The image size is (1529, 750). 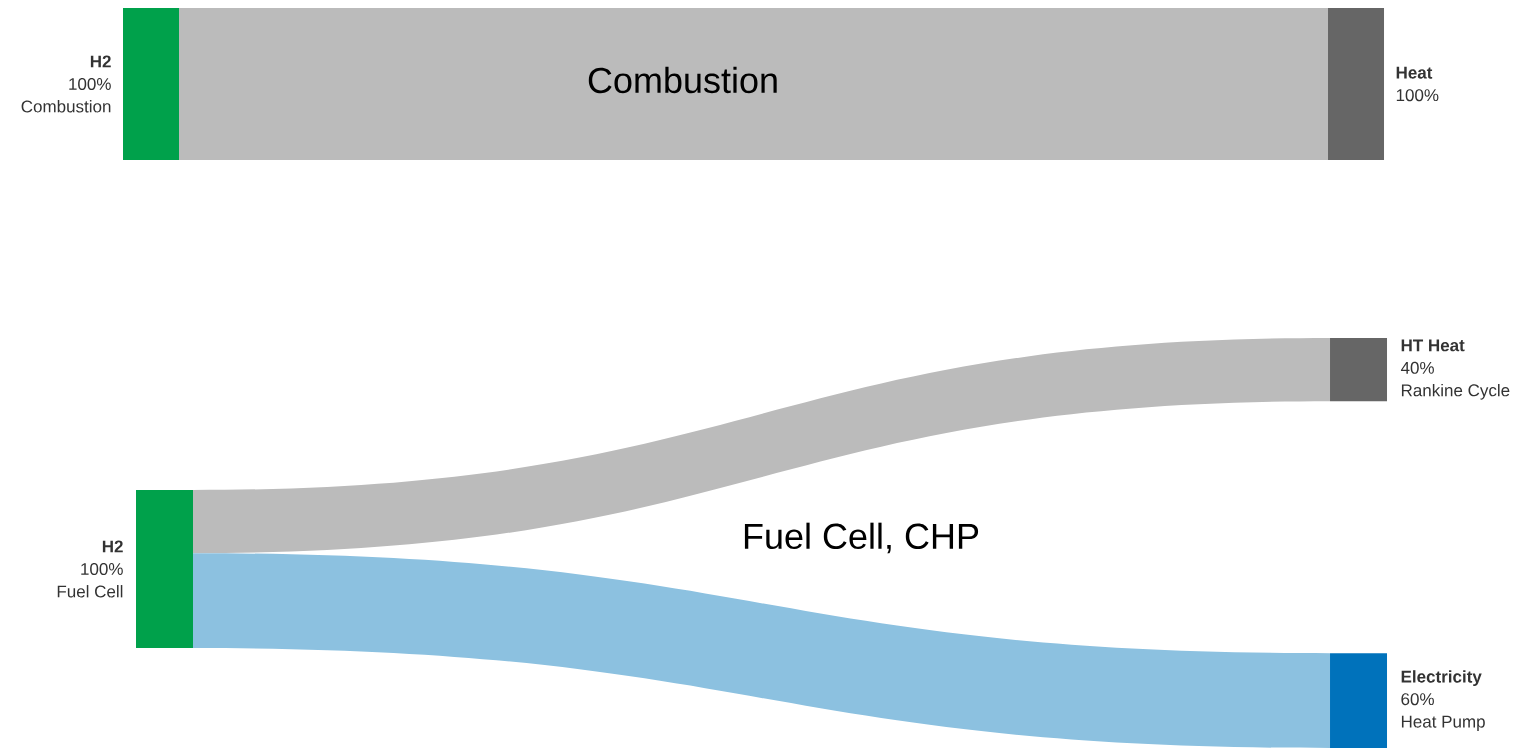 What do you see at coordinates (1417, 699) in the screenshot?
I see `data-label: 60%` at bounding box center [1417, 699].